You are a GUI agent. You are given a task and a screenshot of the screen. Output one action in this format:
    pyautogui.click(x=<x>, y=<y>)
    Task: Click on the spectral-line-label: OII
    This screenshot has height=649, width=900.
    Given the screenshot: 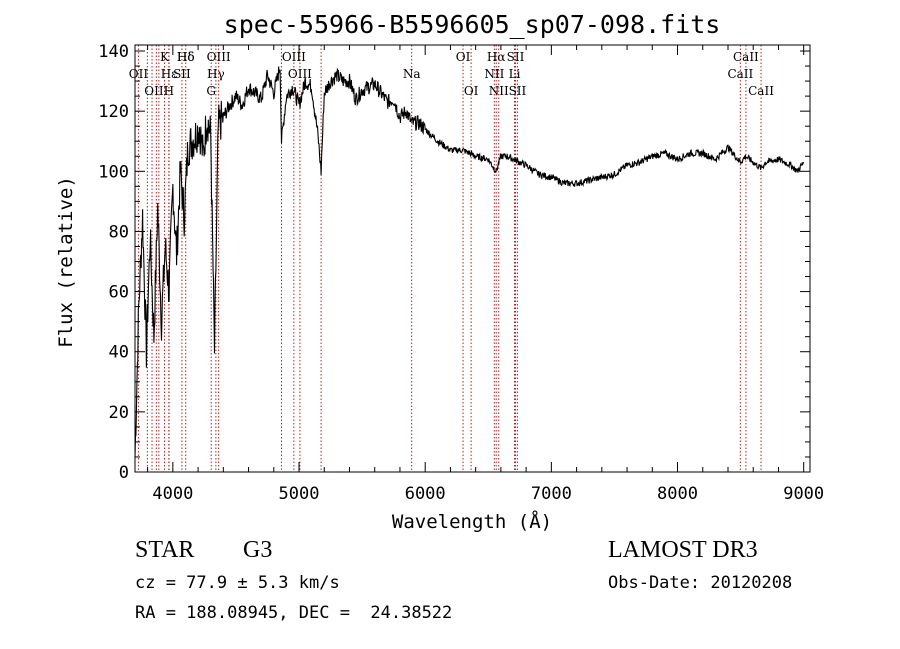 What is the action you would take?
    pyautogui.click(x=139, y=74)
    